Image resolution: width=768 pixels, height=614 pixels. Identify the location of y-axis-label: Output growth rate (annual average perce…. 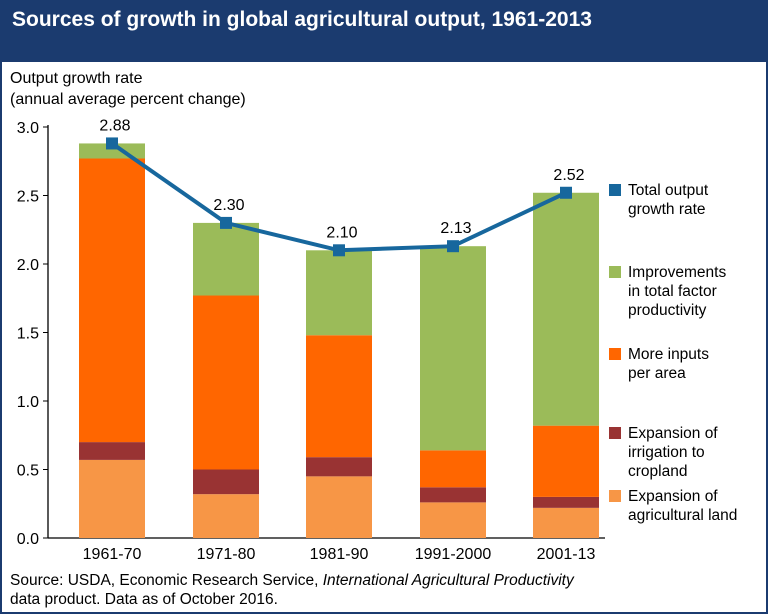
(128, 89).